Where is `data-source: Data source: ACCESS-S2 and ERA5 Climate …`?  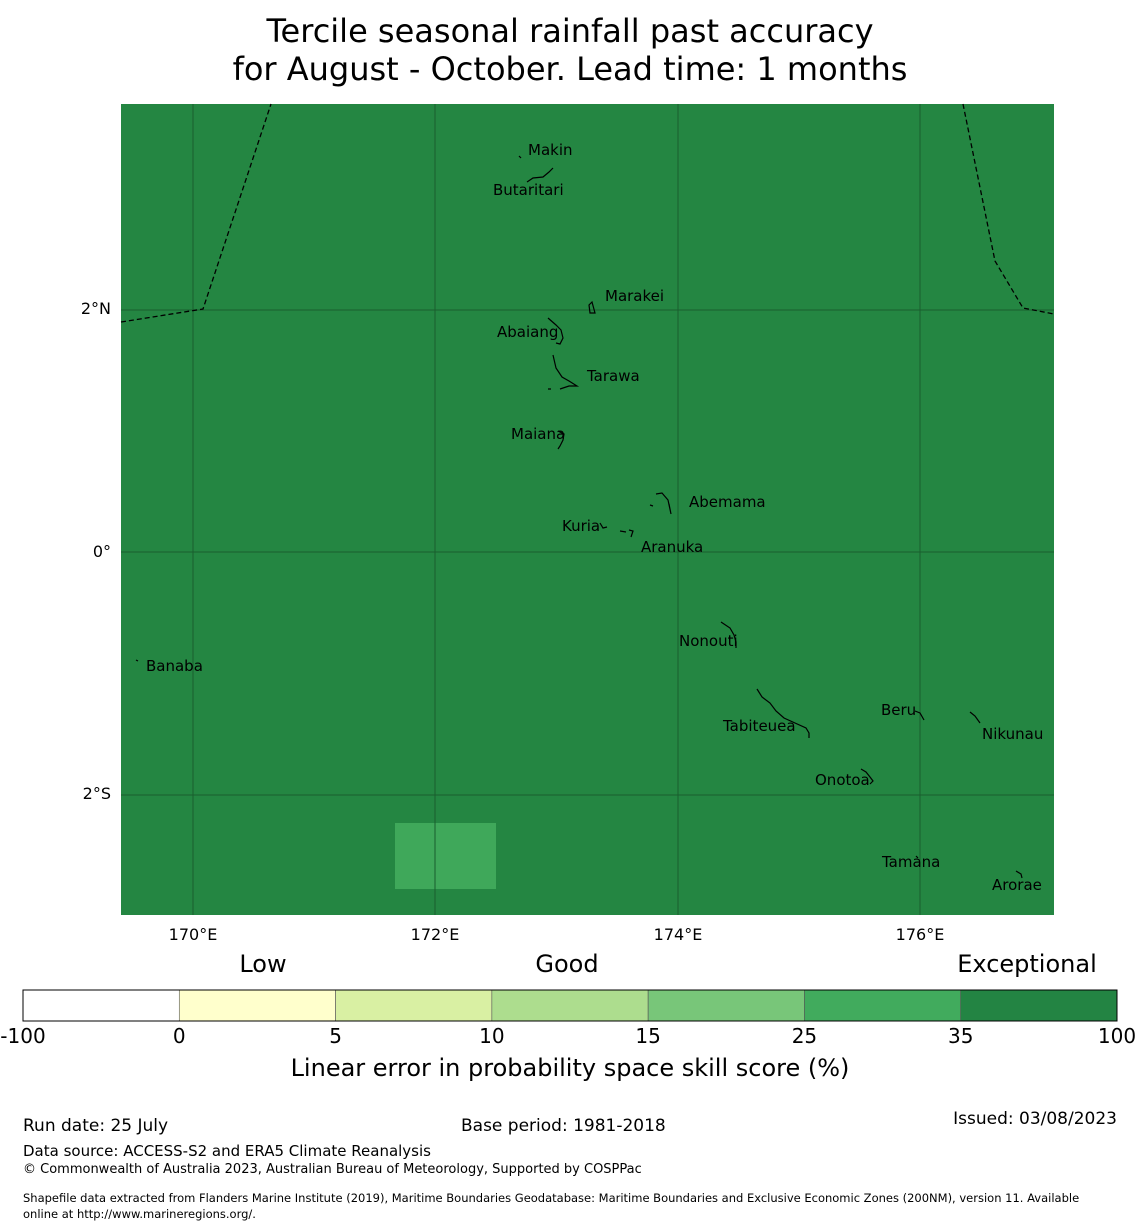
data-source: Data source: ACCESS-S2 and ERA5 Climate … is located at coordinates (227, 1151).